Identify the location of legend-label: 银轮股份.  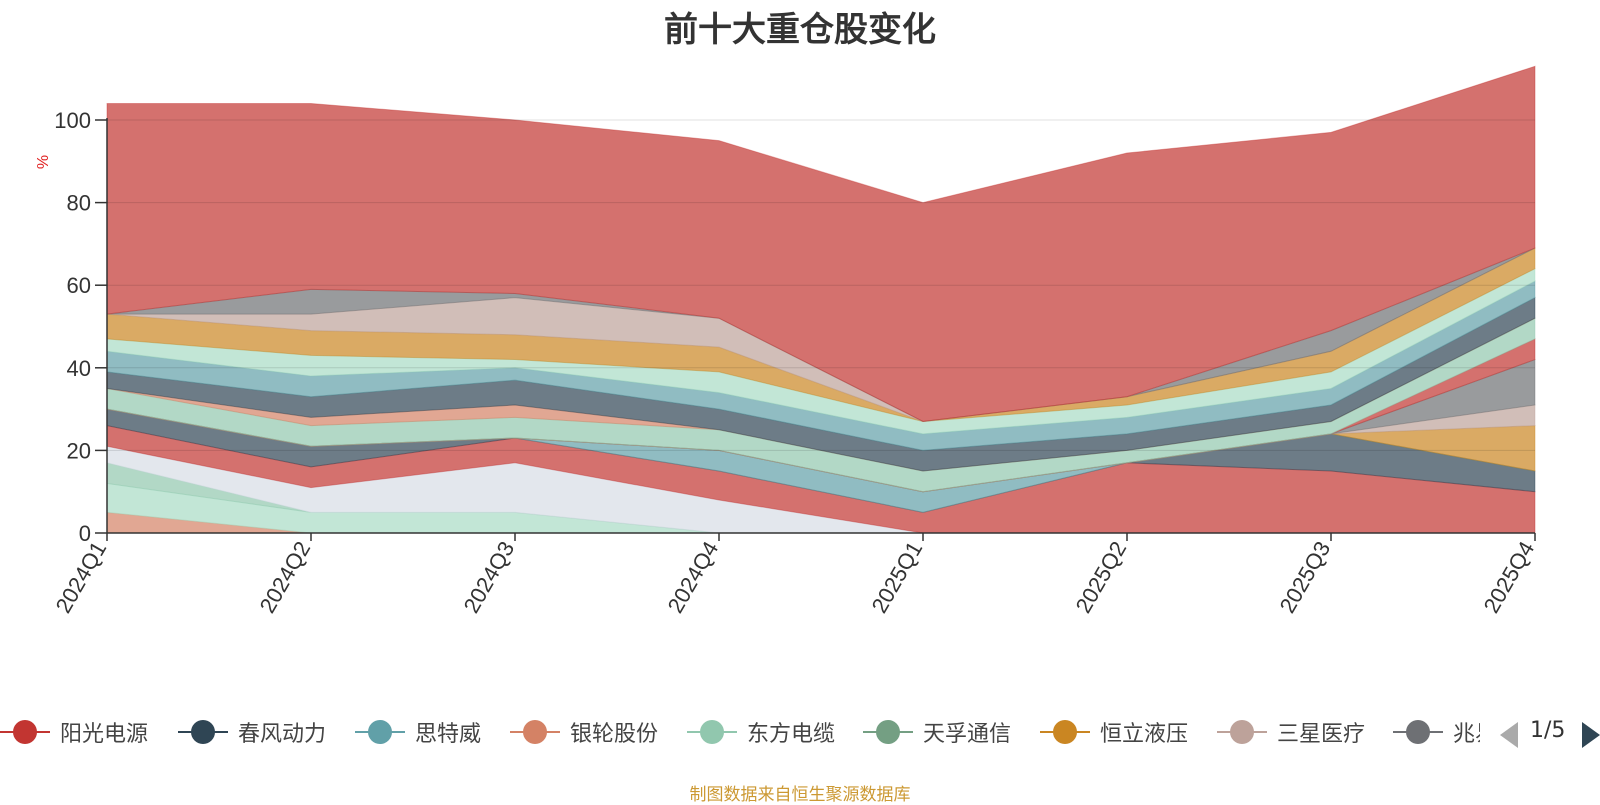
(614, 734).